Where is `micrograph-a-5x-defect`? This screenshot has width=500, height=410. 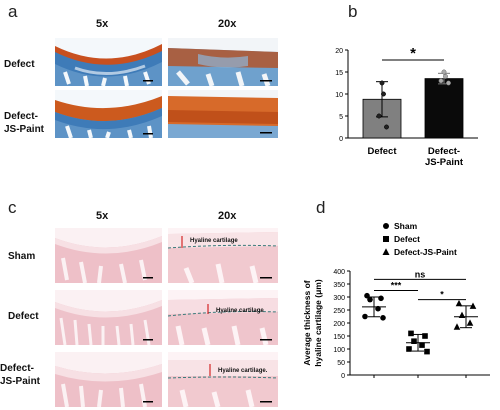 micrograph-a-5x-defect is located at coordinates (108, 62).